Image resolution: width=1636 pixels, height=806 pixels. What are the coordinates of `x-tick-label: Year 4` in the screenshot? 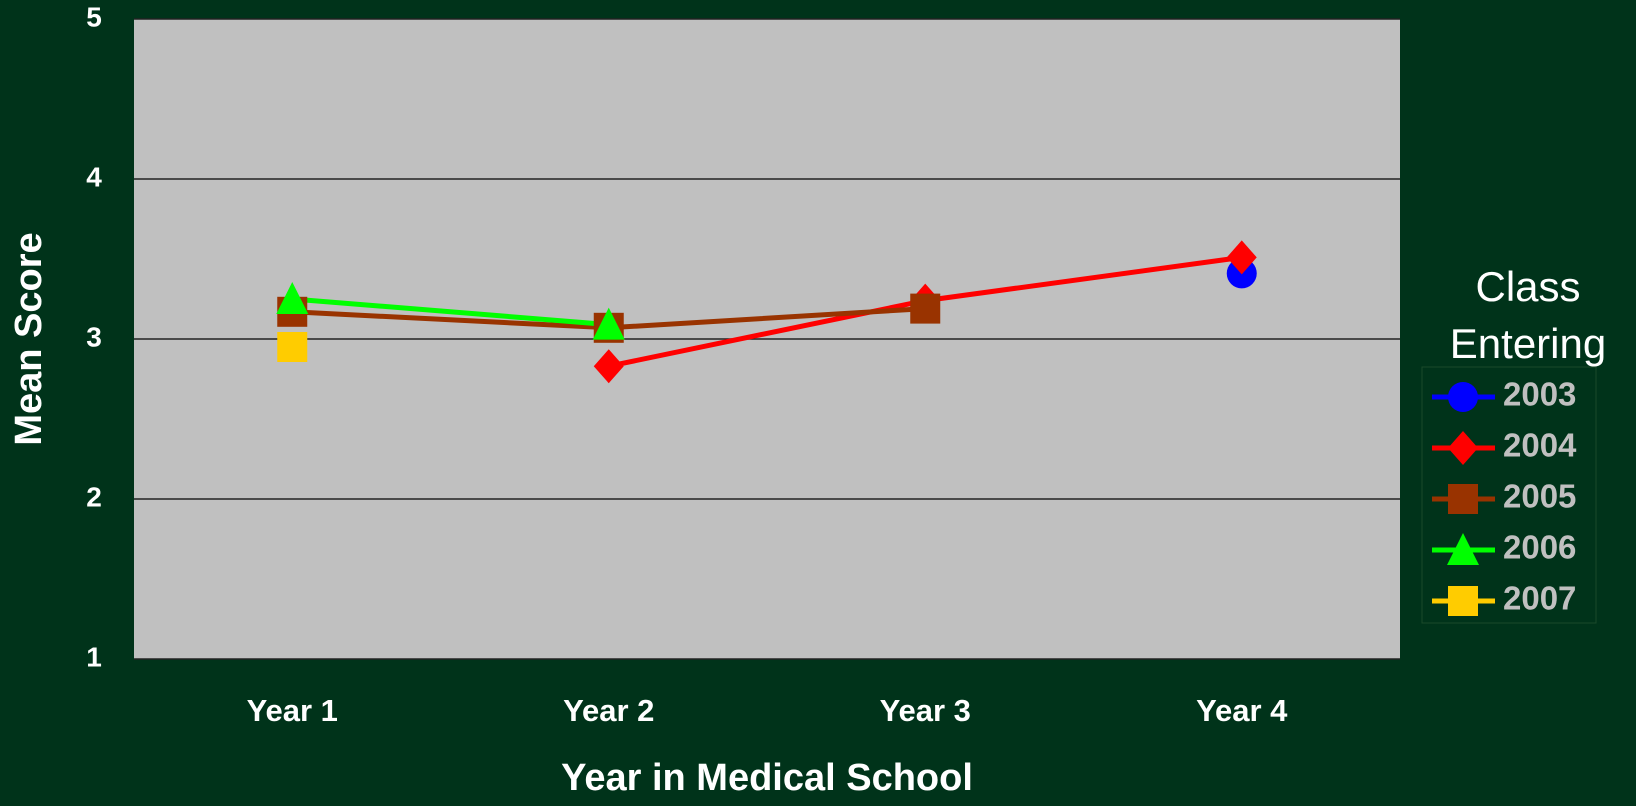 It's located at (1242, 710).